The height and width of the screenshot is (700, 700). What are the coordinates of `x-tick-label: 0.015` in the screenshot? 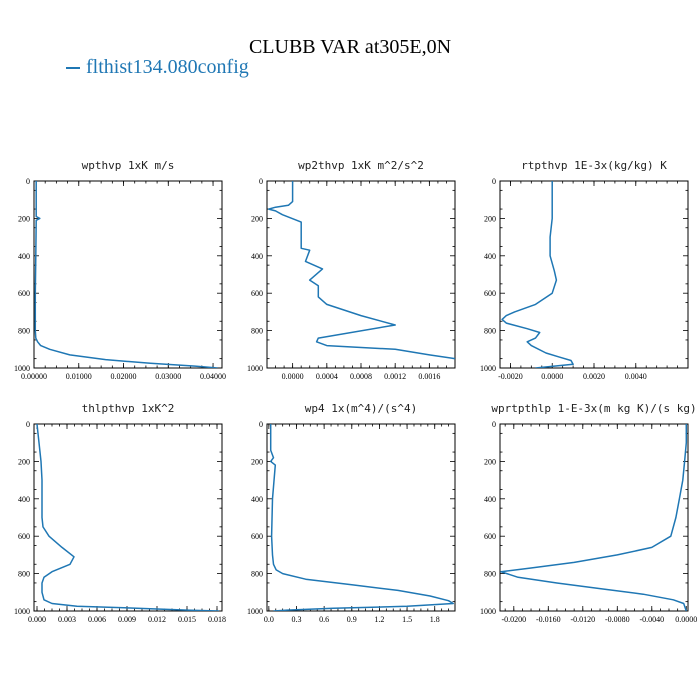 It's located at (187, 619).